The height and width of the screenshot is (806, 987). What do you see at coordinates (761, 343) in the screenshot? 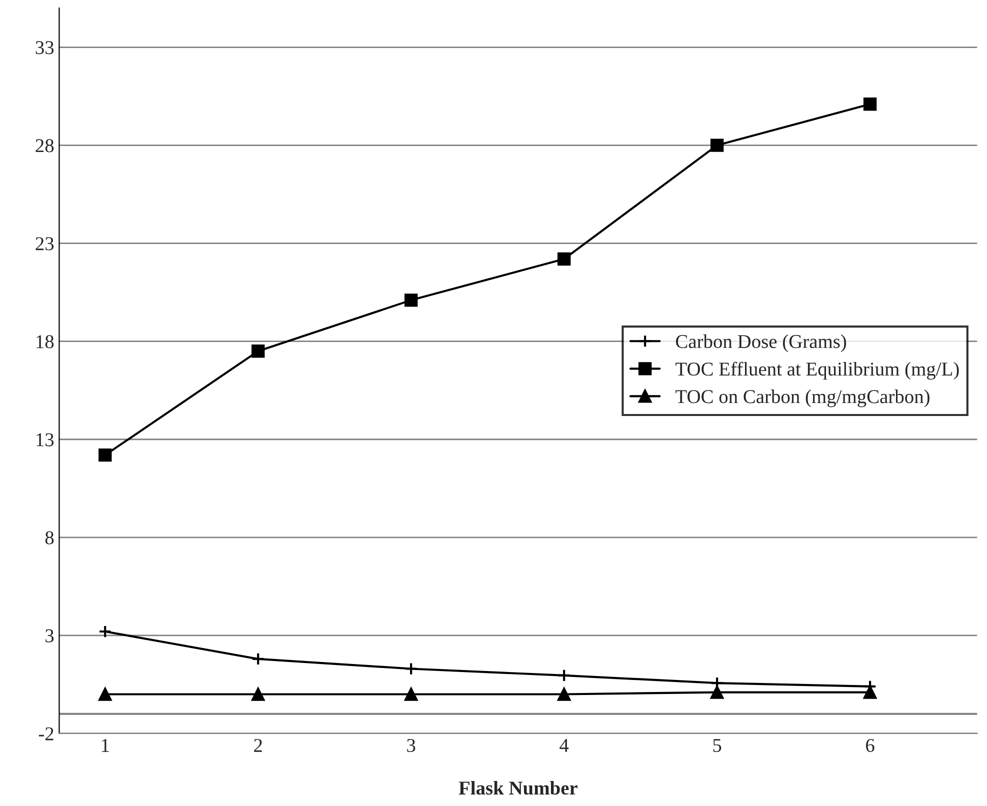
I see `legend-label: Carbon Dose (Grams)` at bounding box center [761, 343].